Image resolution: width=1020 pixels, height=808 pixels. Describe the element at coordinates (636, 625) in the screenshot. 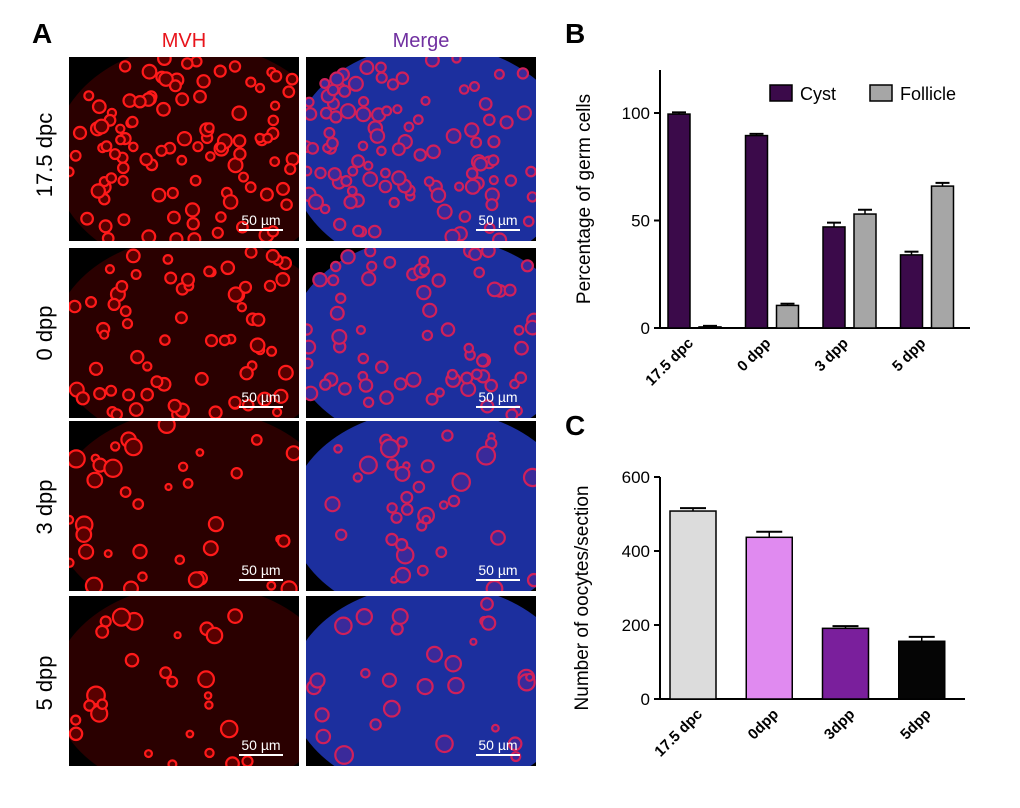

I see `y-tick-label: 200` at that location.